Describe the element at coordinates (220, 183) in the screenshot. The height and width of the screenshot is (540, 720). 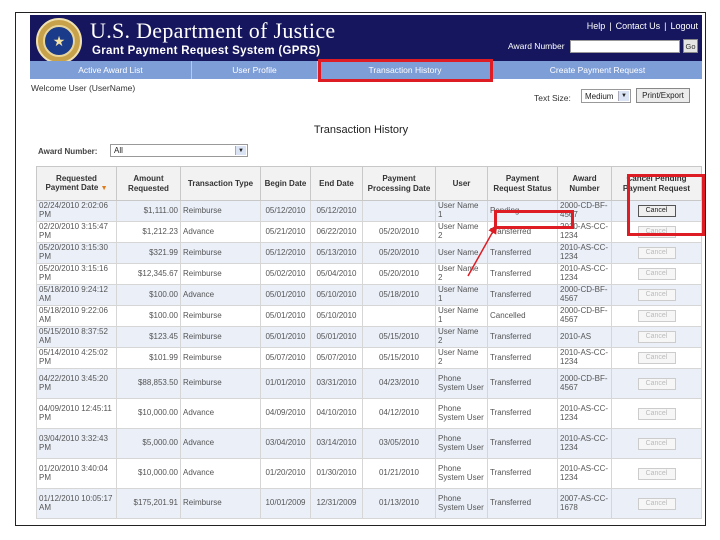
I see `col-transaction-type: Transaction Type` at that location.